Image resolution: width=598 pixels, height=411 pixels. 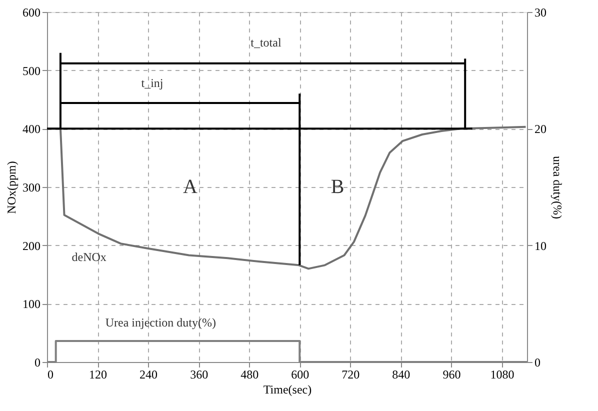 I want to click on x-tick-label: 120, so click(x=98, y=375).